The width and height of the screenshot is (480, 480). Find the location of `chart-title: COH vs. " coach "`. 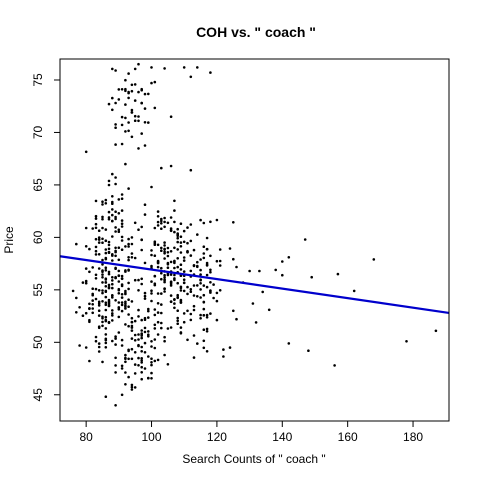

chart-title: COH vs. " coach " is located at coordinates (256, 32).